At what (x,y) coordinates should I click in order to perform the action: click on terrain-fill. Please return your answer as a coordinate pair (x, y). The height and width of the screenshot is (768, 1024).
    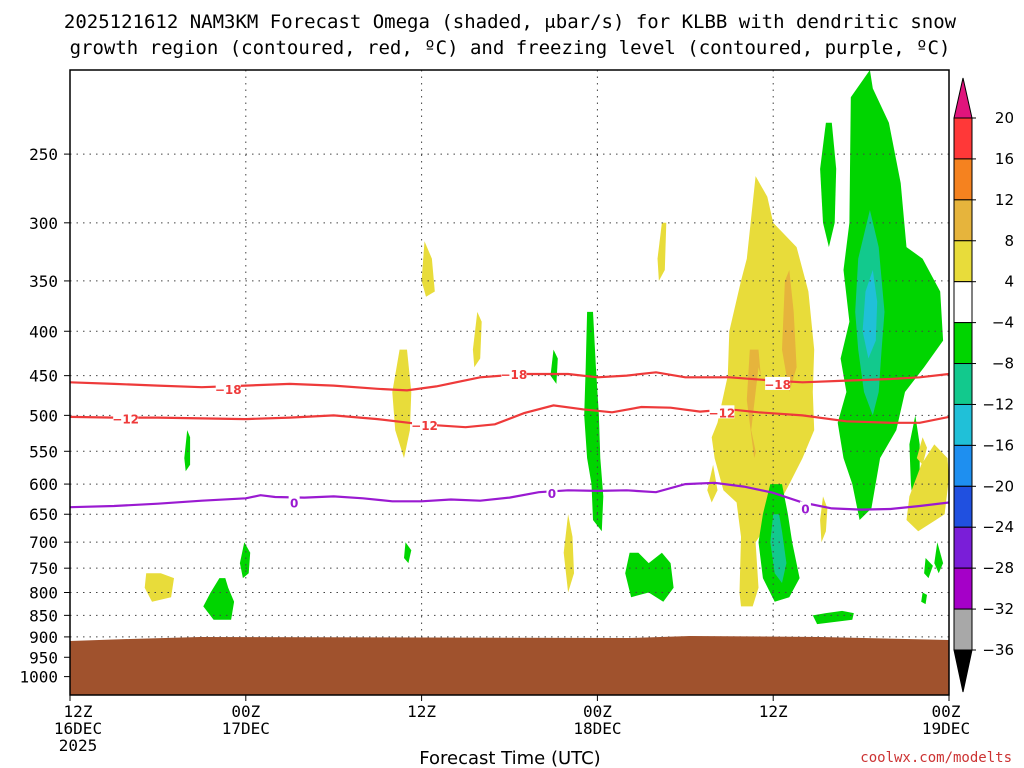
    Looking at the image, I should click on (509, 665).